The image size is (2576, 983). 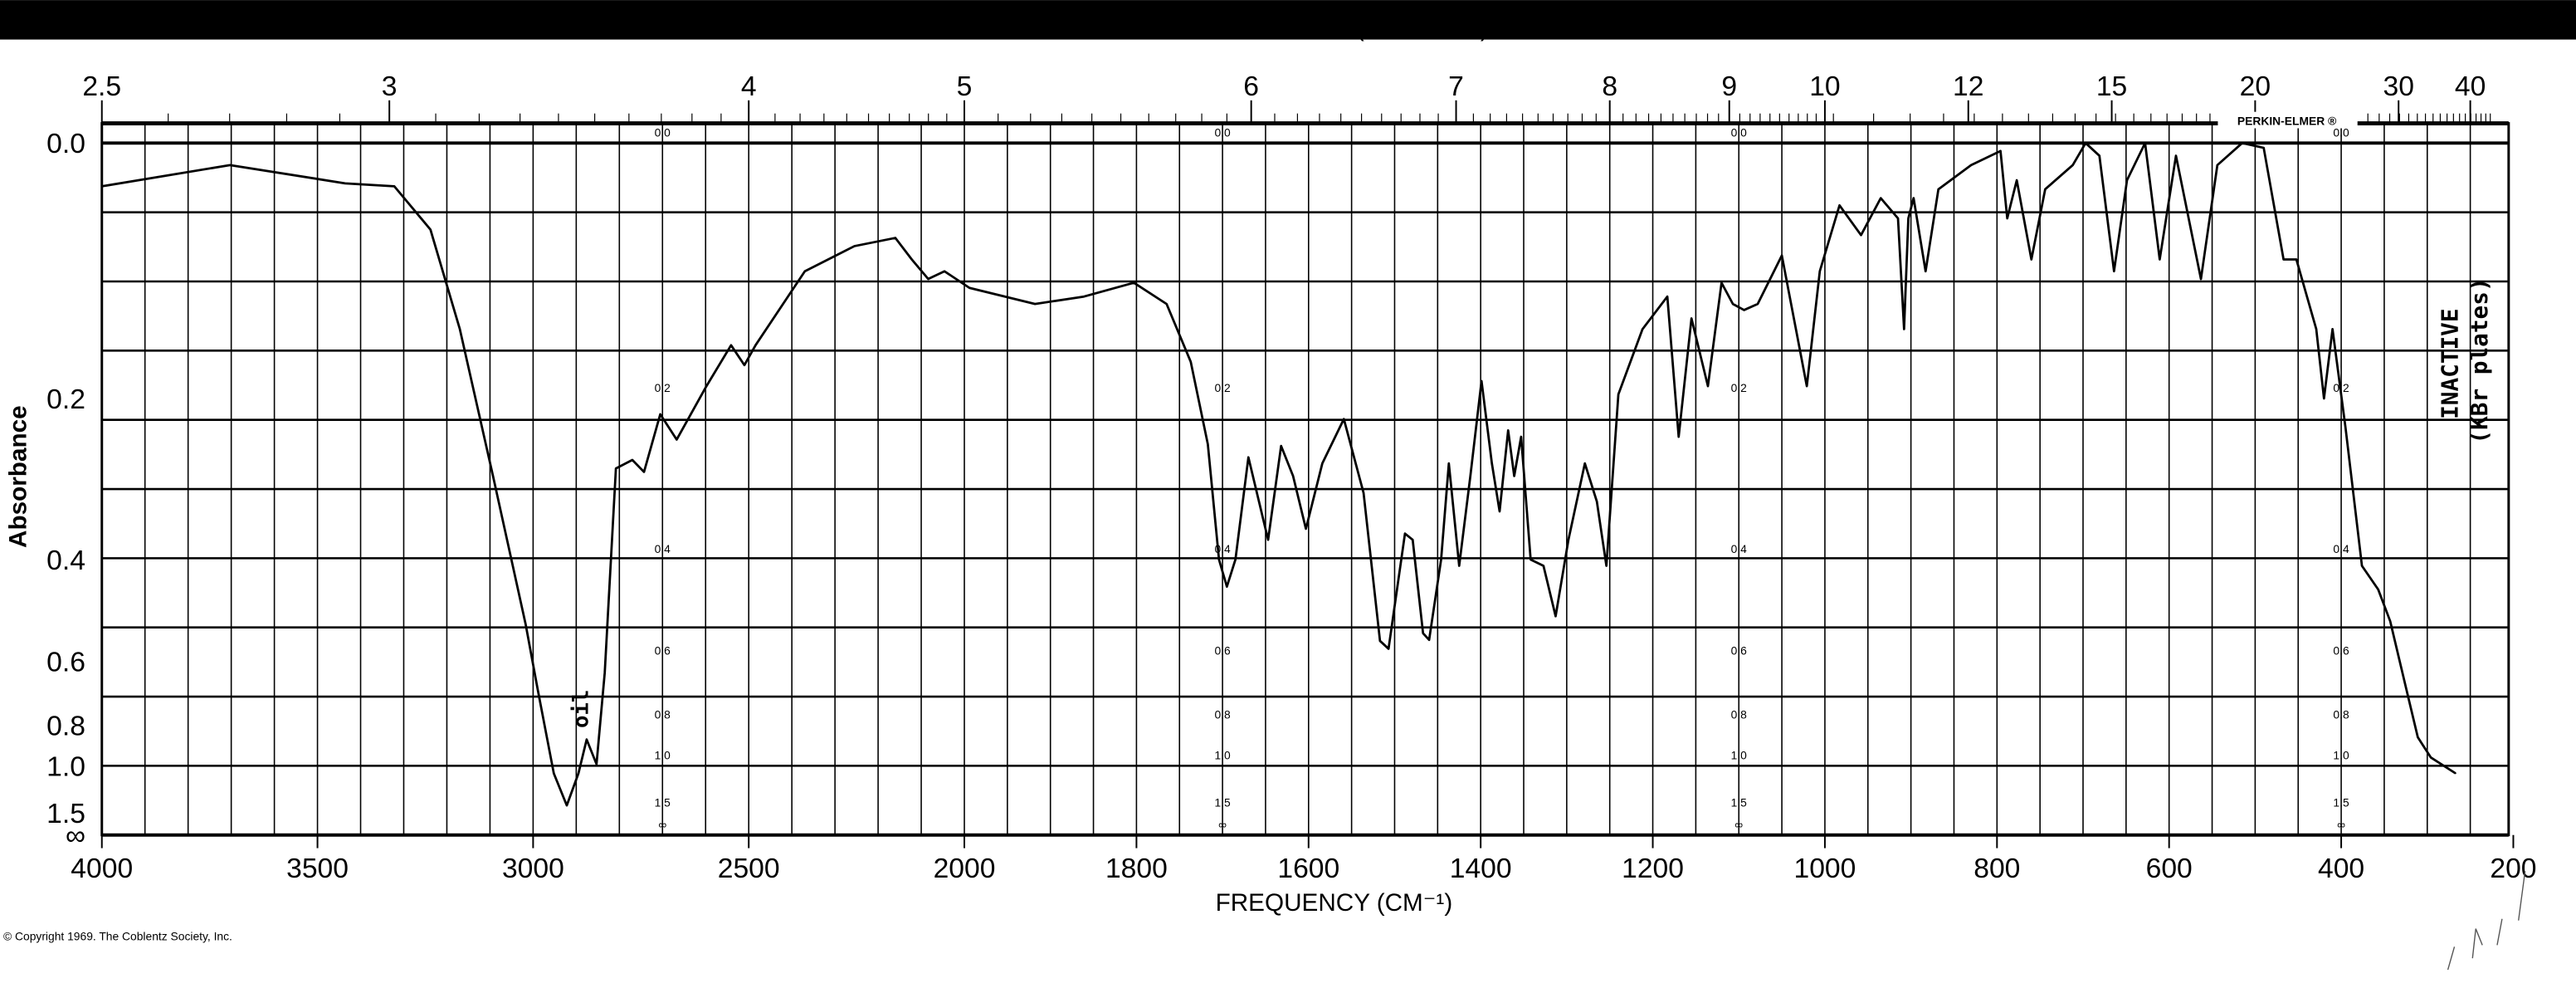 I want to click on x-axis-title: FREQUENCY (CM⁻¹), so click(x=1334, y=903).